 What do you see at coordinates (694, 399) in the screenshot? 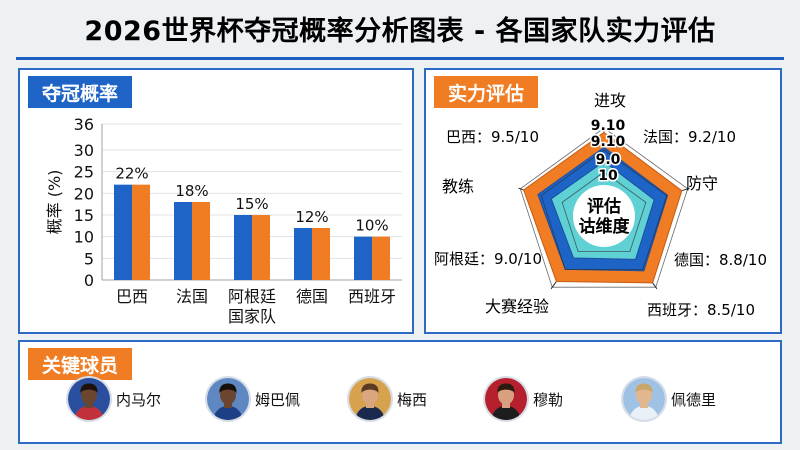
I see `player-name: 佩德里` at bounding box center [694, 399].